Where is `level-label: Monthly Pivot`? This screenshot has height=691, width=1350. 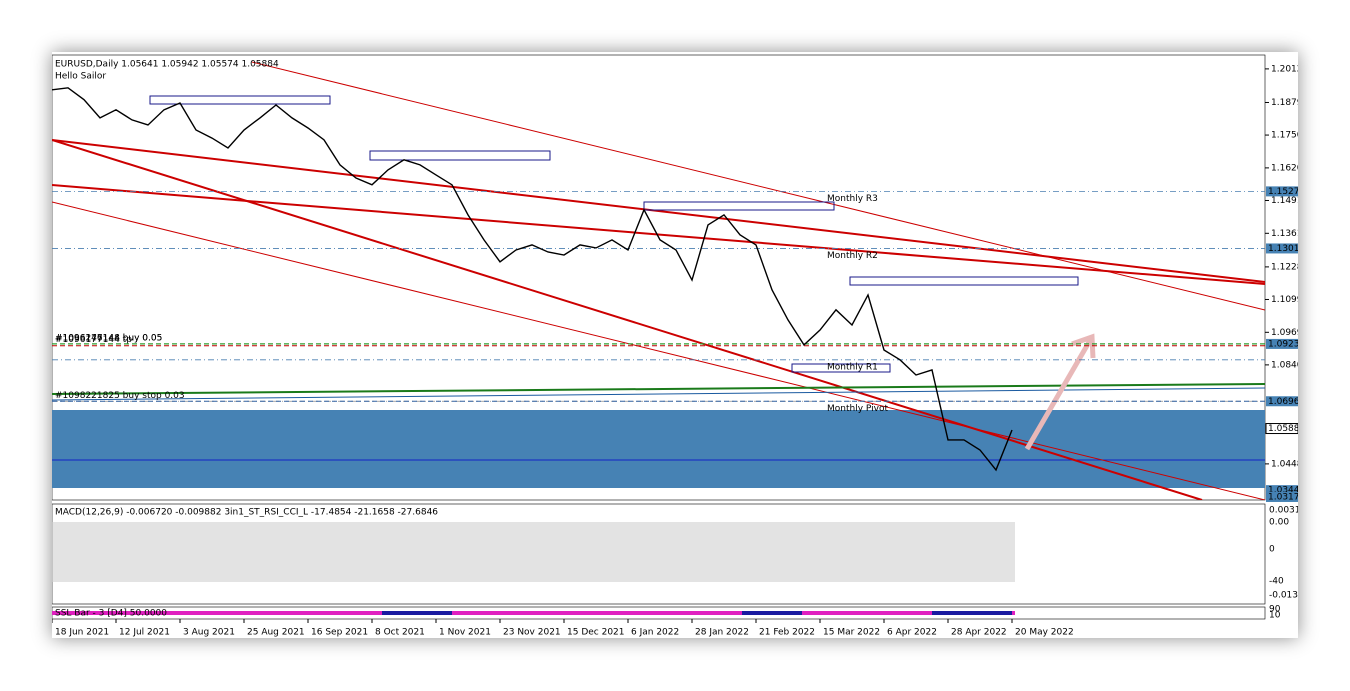 level-label: Monthly Pivot is located at coordinates (857, 409).